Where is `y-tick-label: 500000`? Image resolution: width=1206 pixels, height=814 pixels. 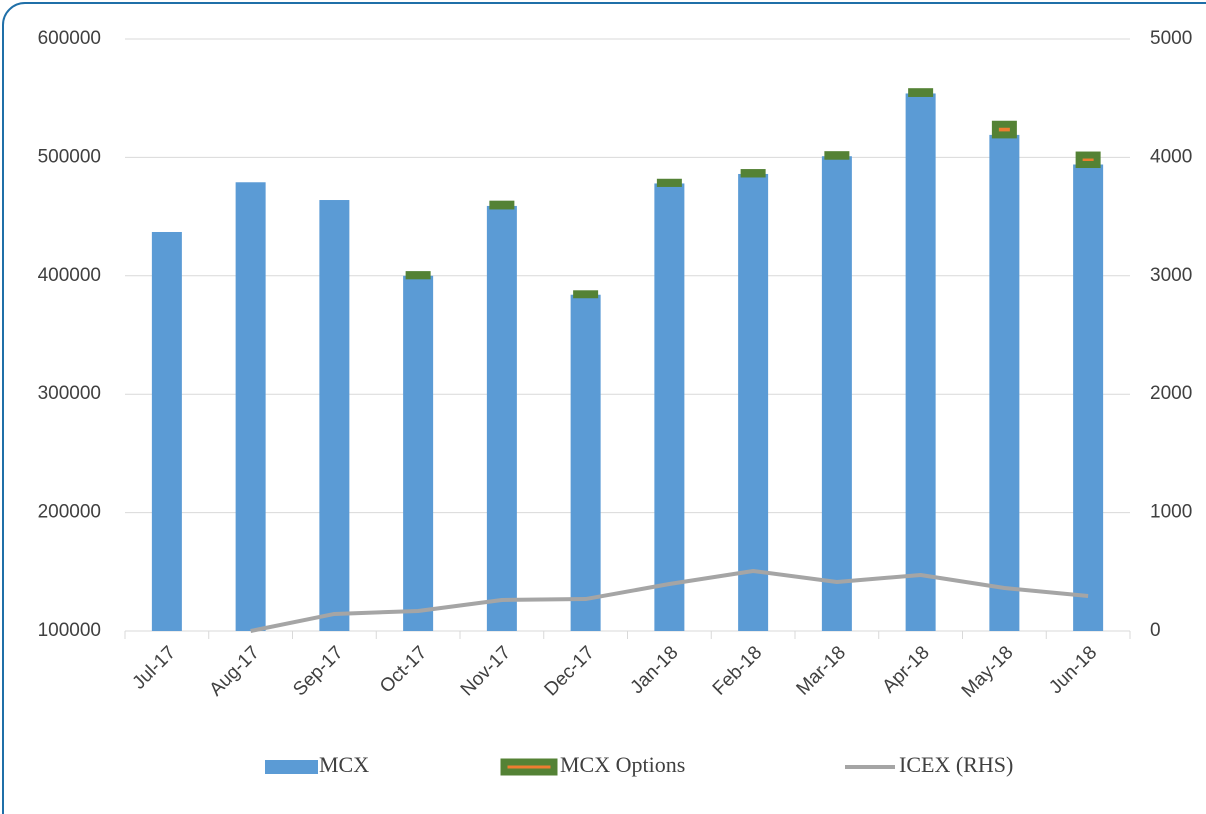
y-tick-label: 500000 is located at coordinates (69, 156).